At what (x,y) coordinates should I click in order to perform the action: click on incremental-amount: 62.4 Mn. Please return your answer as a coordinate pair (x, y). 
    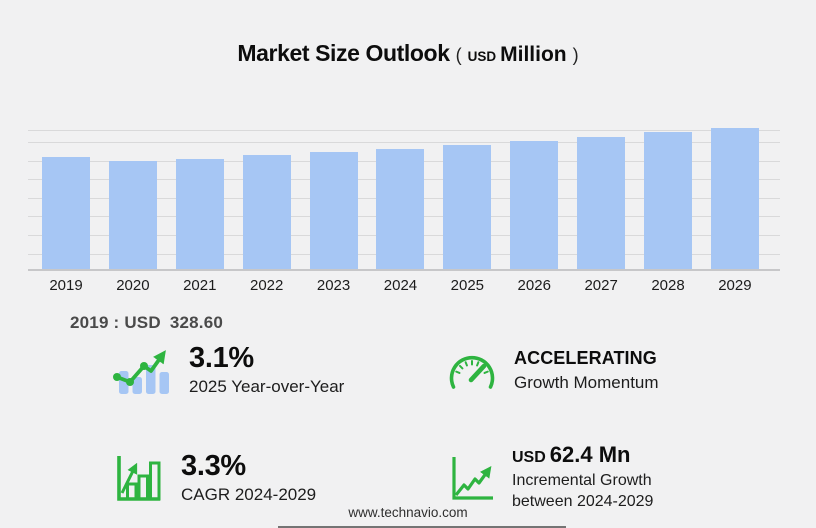
    Looking at the image, I should click on (590, 455).